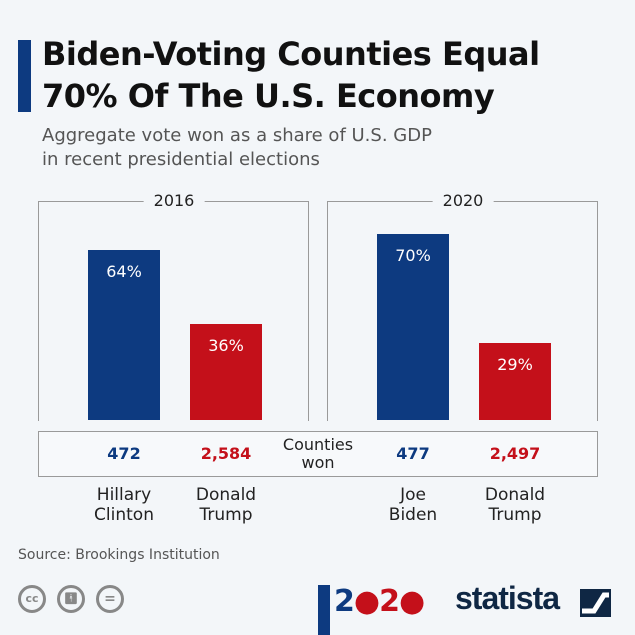 This screenshot has width=635, height=635. Describe the element at coordinates (181, 159) in the screenshot. I see `subtitle-line: in recent presidential elections` at that location.